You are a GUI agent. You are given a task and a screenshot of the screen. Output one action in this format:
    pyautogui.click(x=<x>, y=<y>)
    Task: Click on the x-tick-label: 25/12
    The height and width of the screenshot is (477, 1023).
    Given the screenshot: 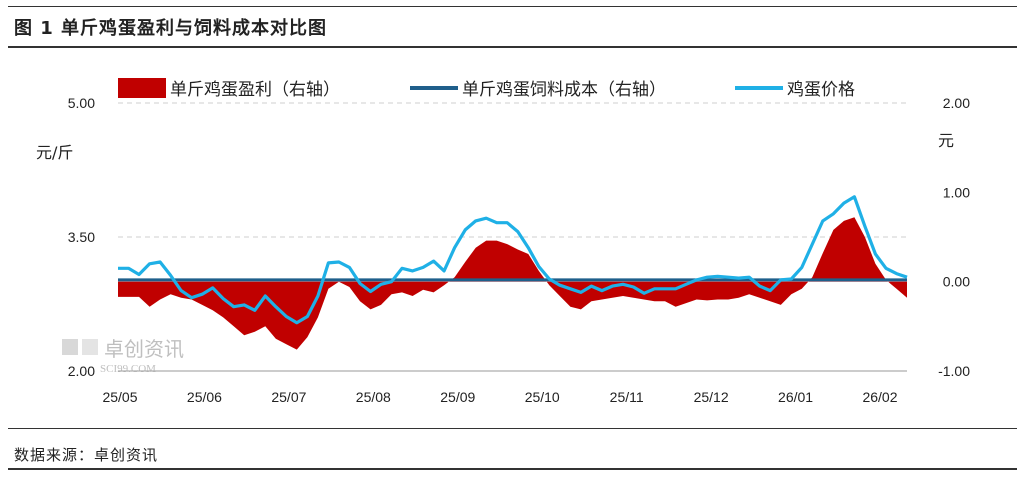 What is the action you would take?
    pyautogui.click(x=711, y=397)
    